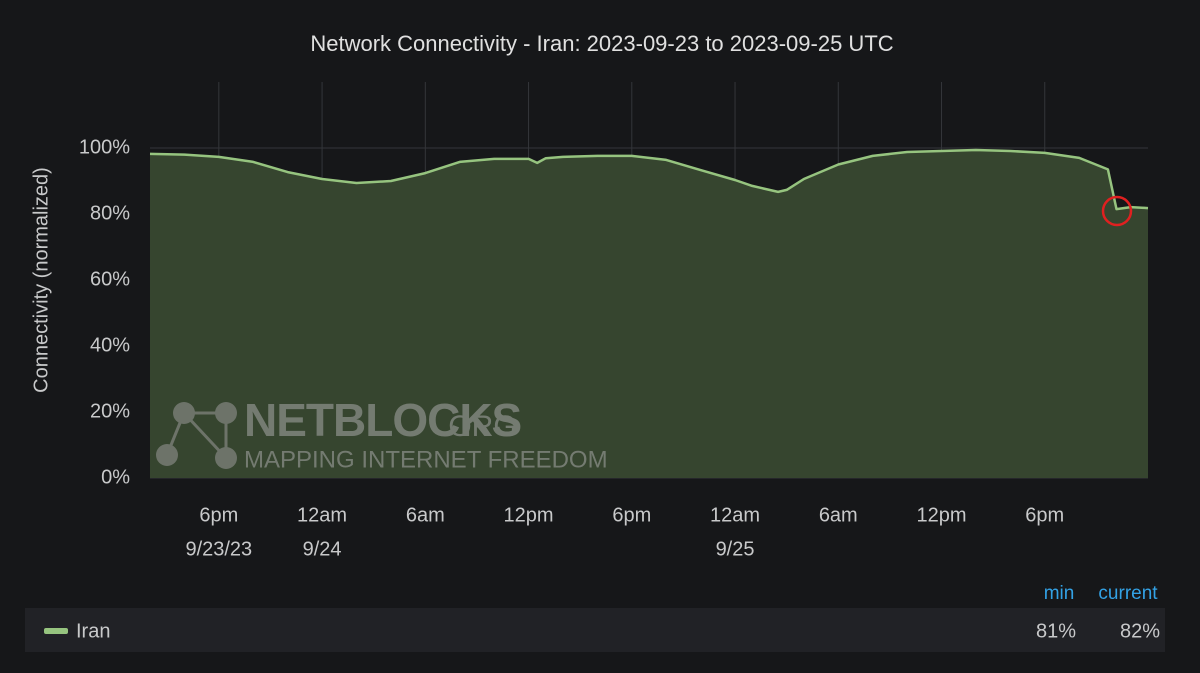 This screenshot has width=1200, height=673. I want to click on highlight-circle, so click(1117, 211).